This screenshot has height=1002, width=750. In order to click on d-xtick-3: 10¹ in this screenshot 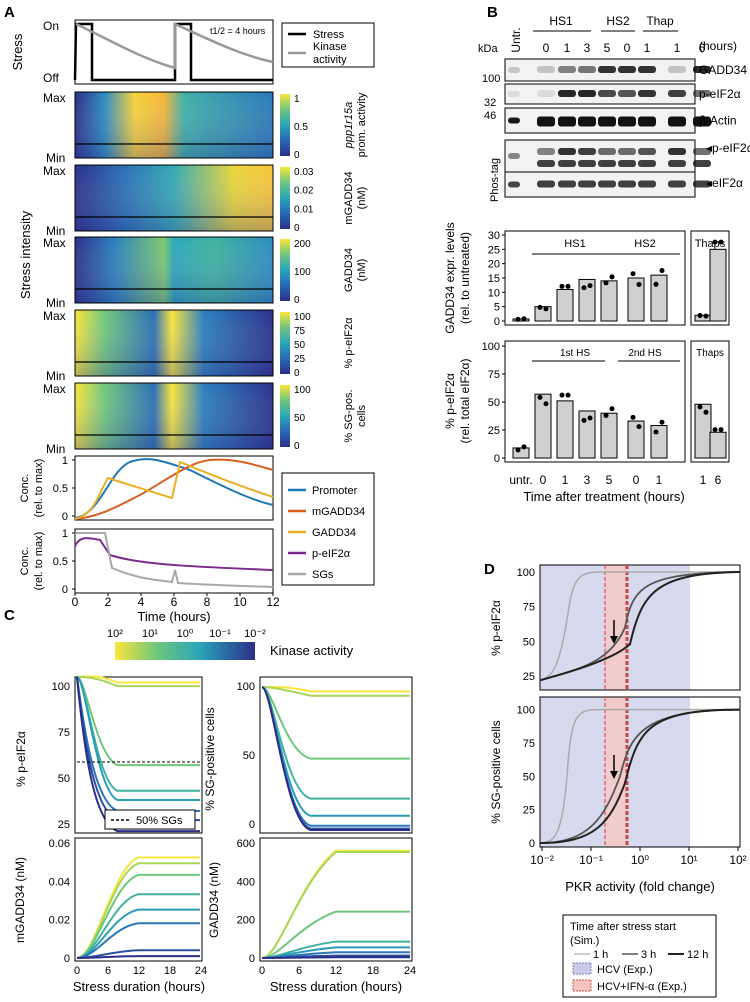, I will do `click(688, 860)`.